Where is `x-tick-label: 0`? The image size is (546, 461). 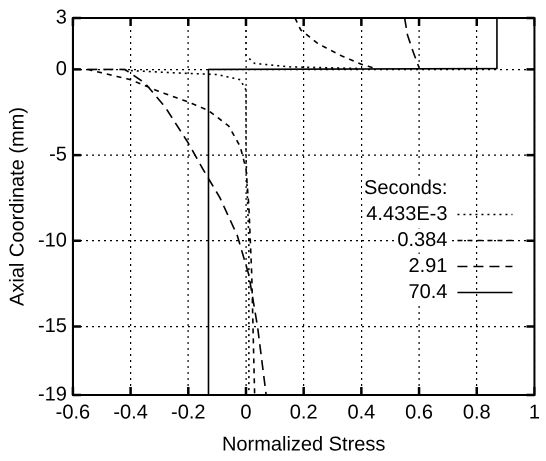
x-tick-label: 0 is located at coordinates (246, 413).